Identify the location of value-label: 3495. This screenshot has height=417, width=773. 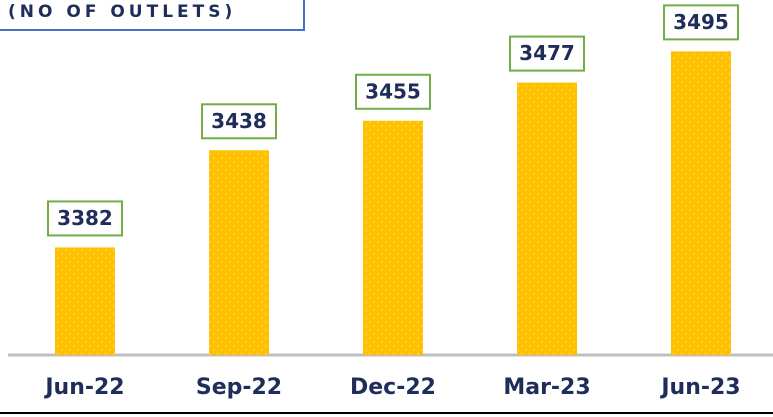
(701, 22).